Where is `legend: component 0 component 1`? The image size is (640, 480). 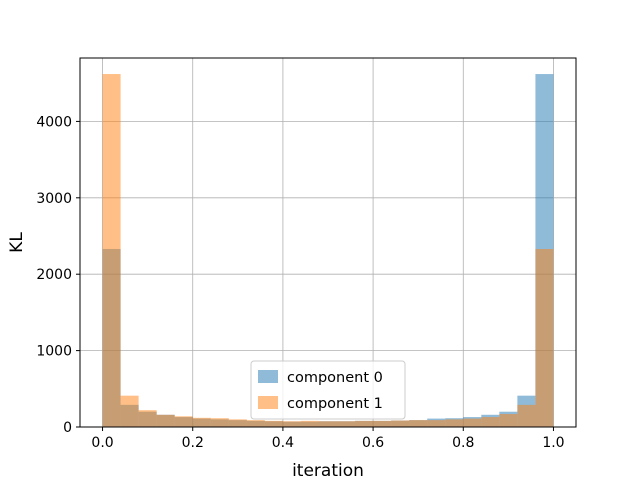
legend: component 0 component 1 is located at coordinates (328, 390).